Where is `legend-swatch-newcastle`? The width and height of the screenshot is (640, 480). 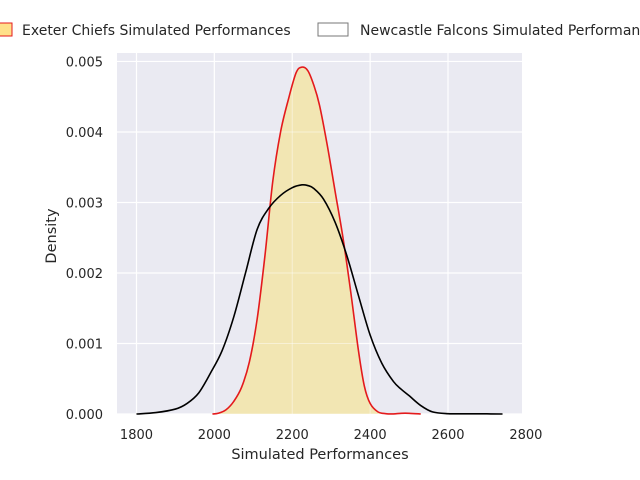
legend-swatch-newcastle is located at coordinates (333, 29).